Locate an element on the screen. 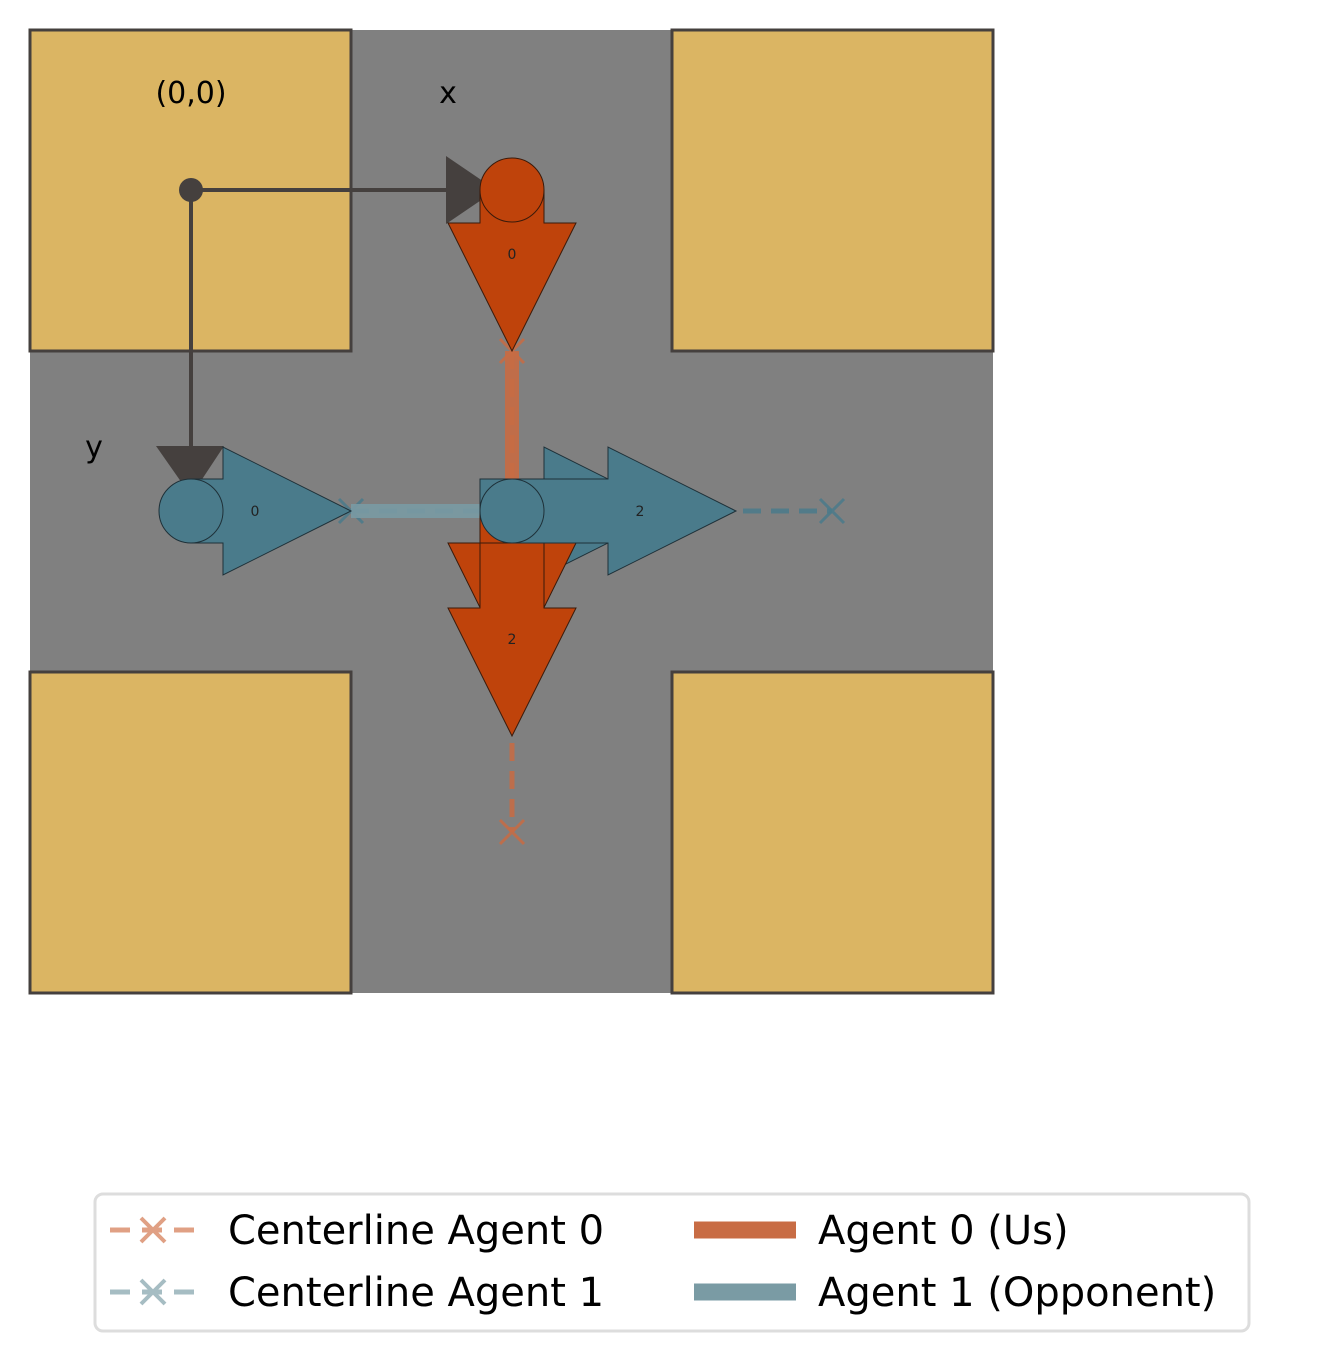  block-top-right is located at coordinates (832, 190).